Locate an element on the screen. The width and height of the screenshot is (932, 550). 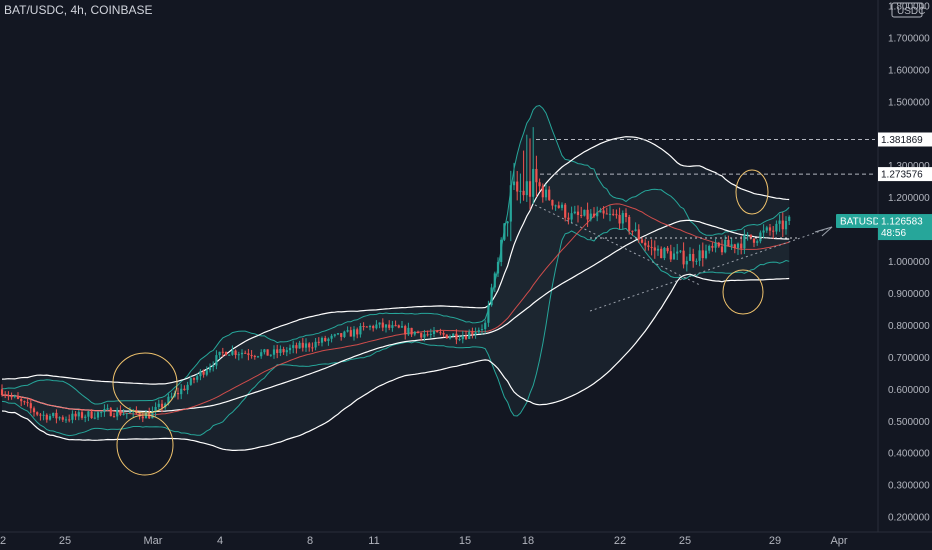
annotation-circle is located at coordinates (145, 445).